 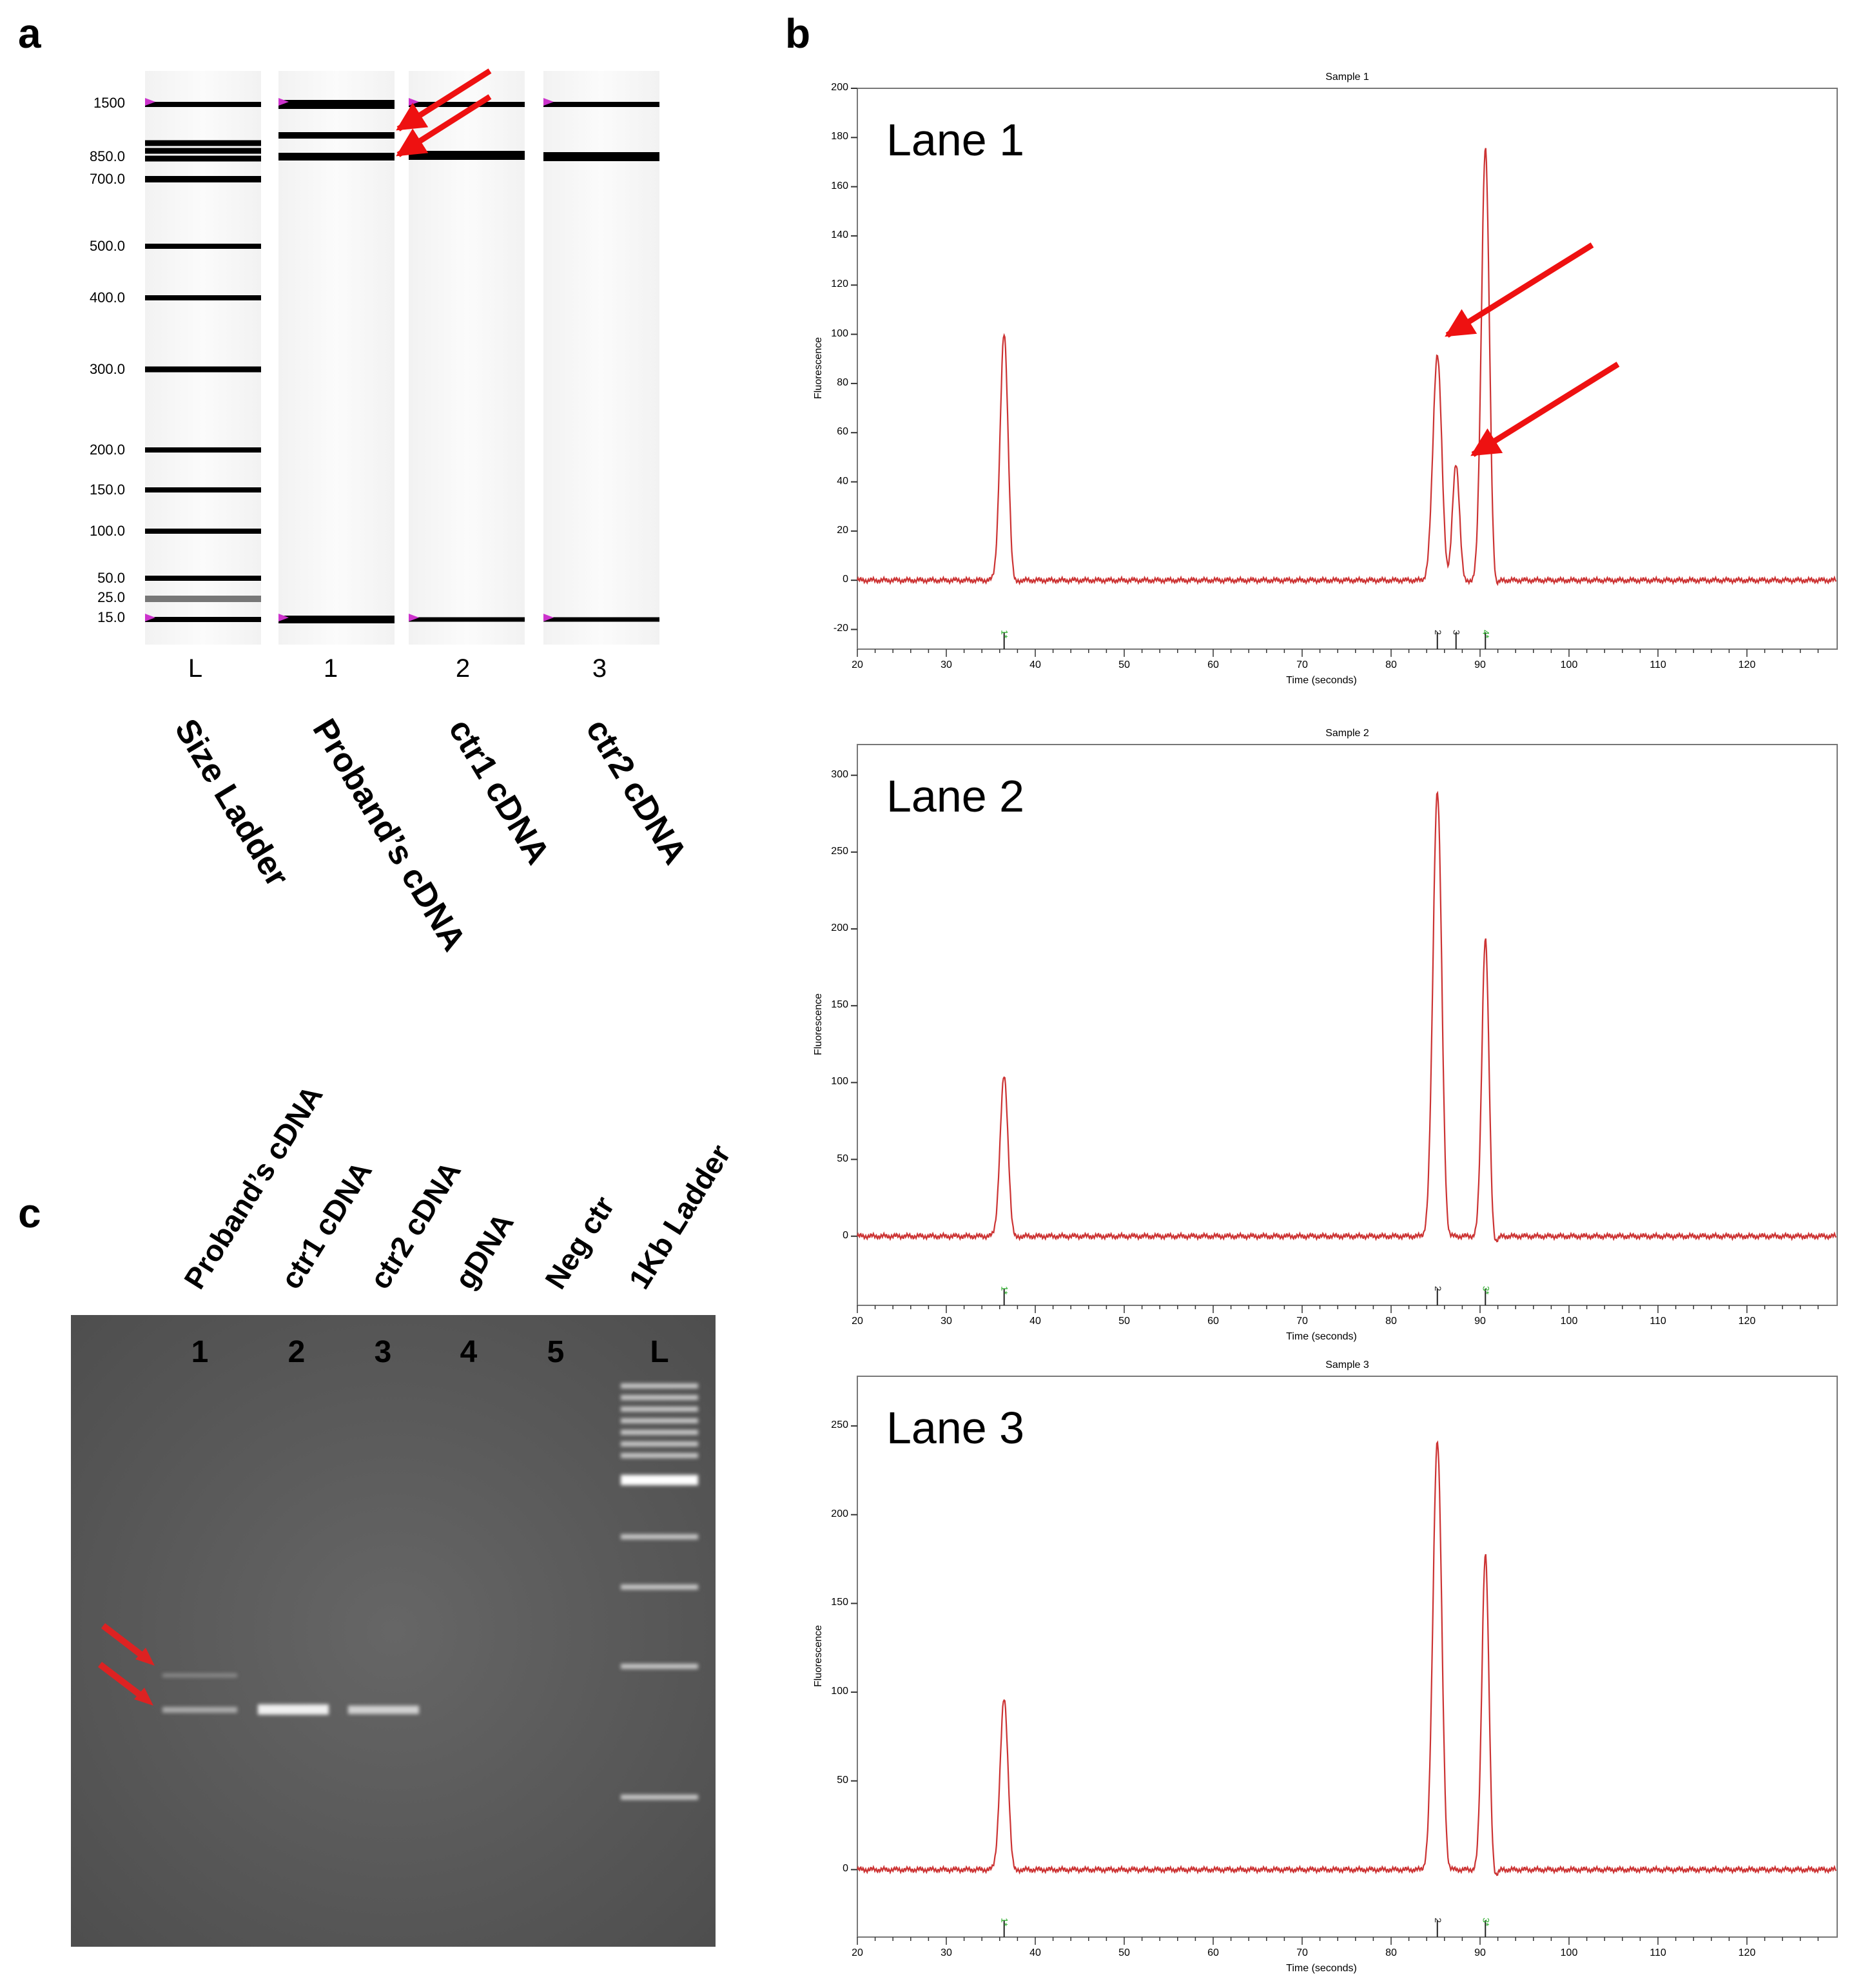 What do you see at coordinates (125, 1643) in the screenshot?
I see `gel-arrow-upper` at bounding box center [125, 1643].